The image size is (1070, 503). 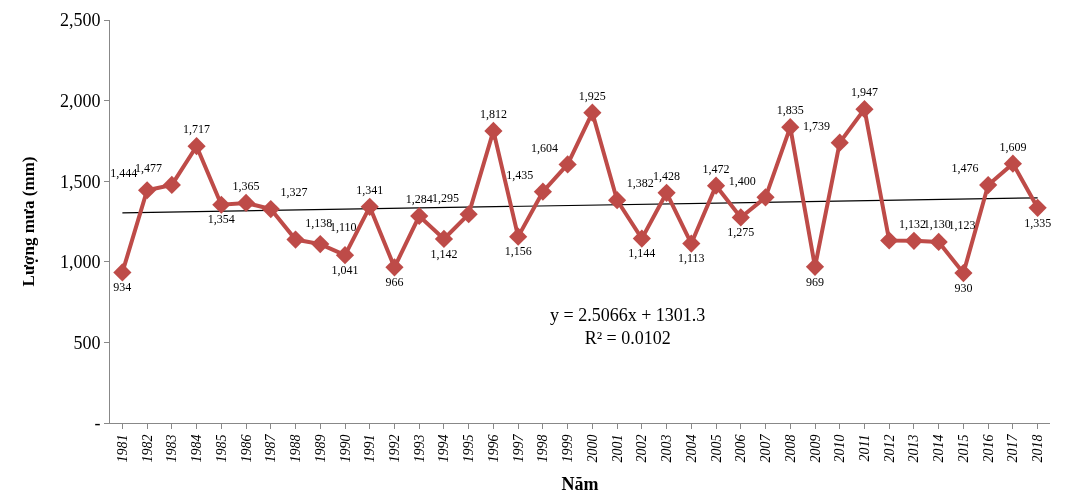 What do you see at coordinates (864, 92) in the screenshot?
I see `data-label: 1,947` at bounding box center [864, 92].